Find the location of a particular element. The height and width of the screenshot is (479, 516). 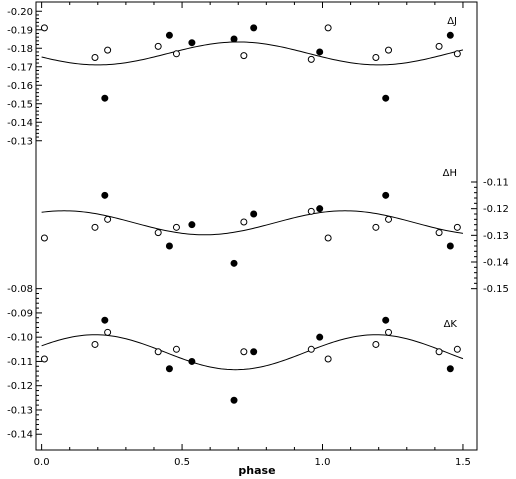

y-tick-label: -0.18 is located at coordinates (20, 49).